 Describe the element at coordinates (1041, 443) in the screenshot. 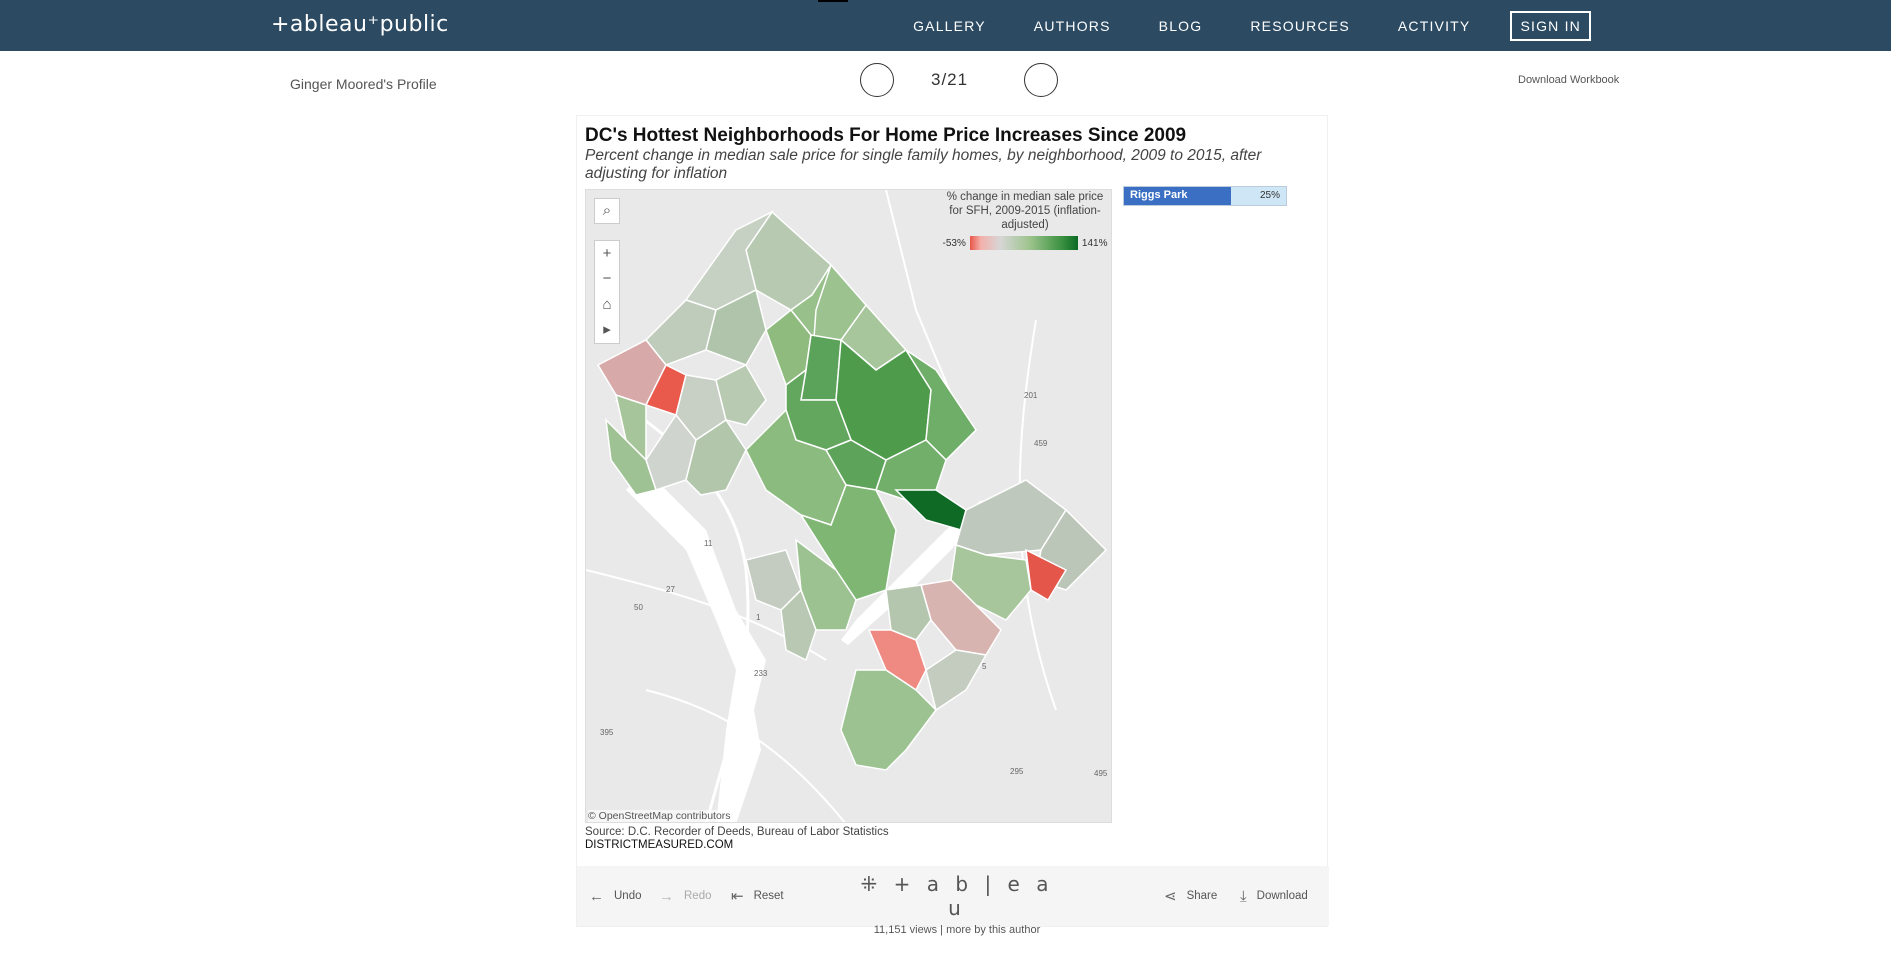

I see `road-label: 459` at that location.